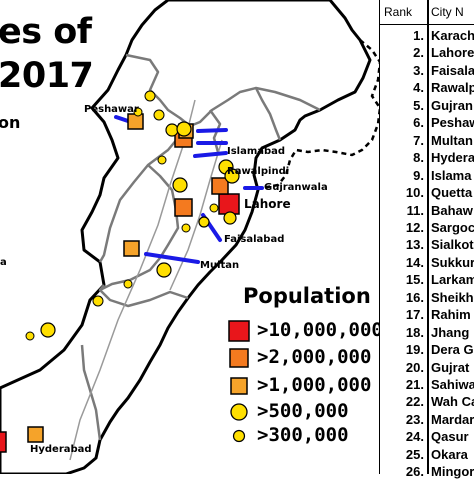 The width and height of the screenshot is (474, 481). What do you see at coordinates (449, 454) in the screenshot?
I see `city-cell: Okara` at bounding box center [449, 454].